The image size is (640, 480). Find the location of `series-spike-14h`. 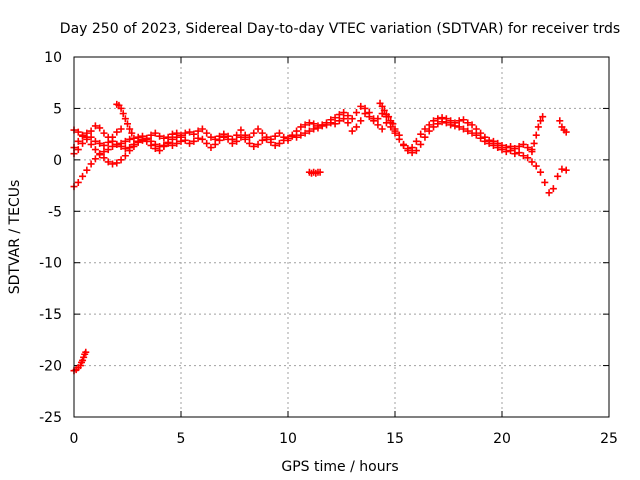

series-spike-14h is located at coordinates (387, 116).